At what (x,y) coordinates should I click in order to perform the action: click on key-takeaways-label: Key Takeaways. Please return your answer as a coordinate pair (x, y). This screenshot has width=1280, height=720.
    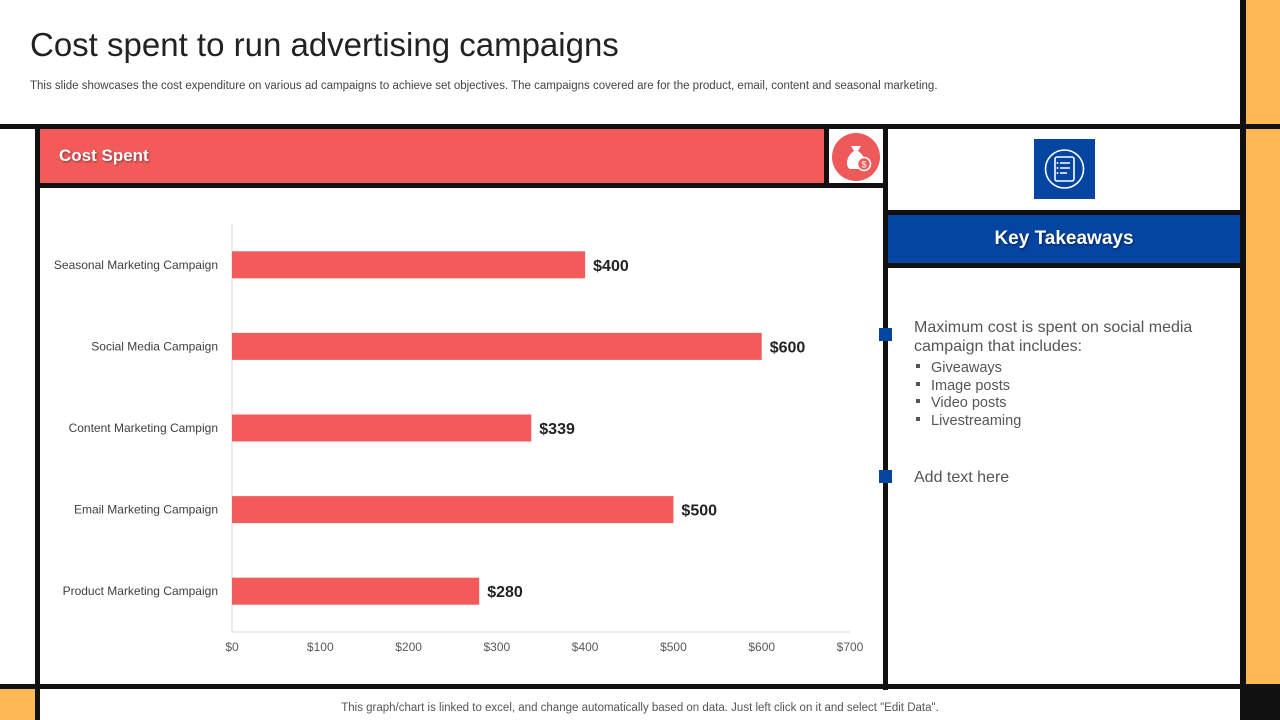
    Looking at the image, I should click on (1064, 238).